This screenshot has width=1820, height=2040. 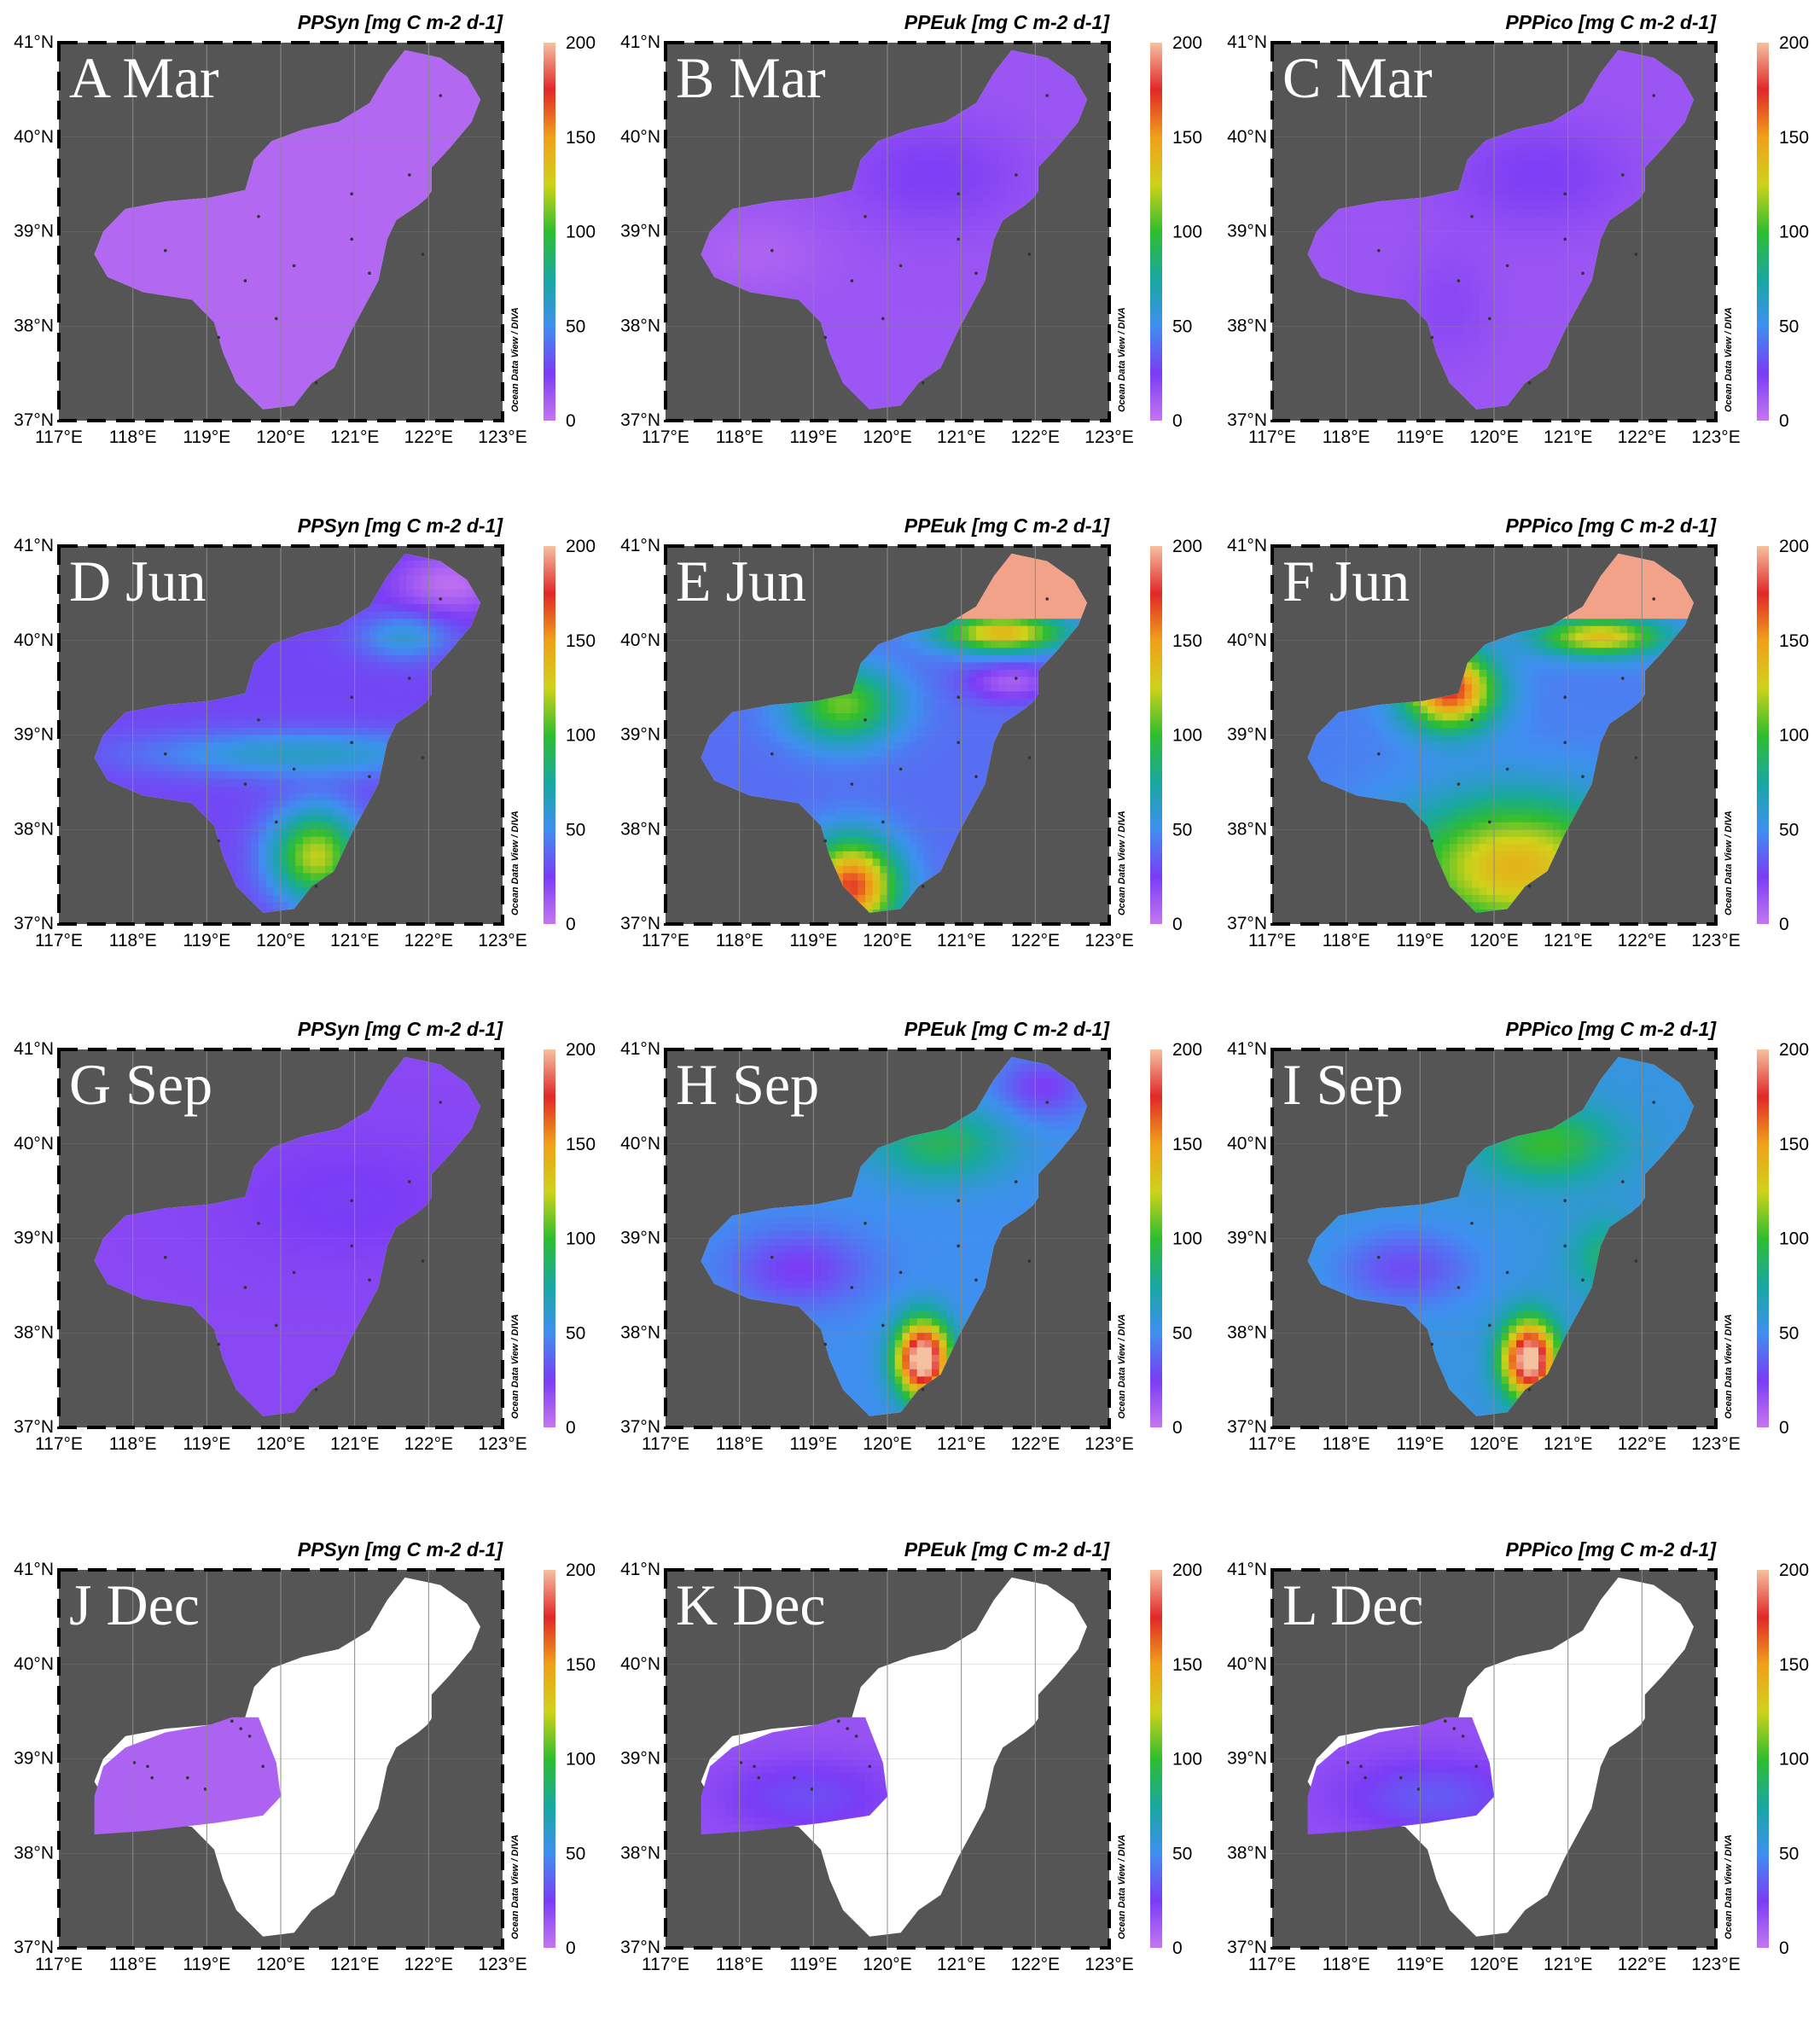 What do you see at coordinates (581, 1239) in the screenshot?
I see `colorbar-tick-label: 100` at bounding box center [581, 1239].